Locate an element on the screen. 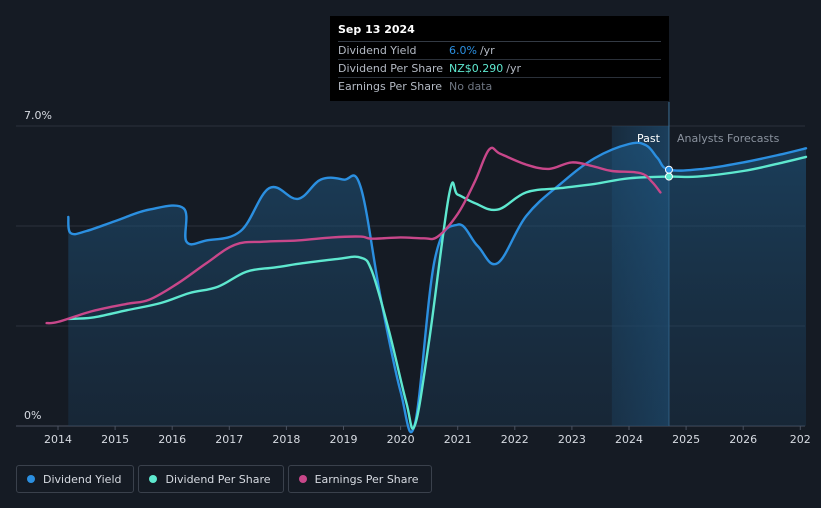 The width and height of the screenshot is (821, 508). x-tick-label: 2023 is located at coordinates (572, 439).